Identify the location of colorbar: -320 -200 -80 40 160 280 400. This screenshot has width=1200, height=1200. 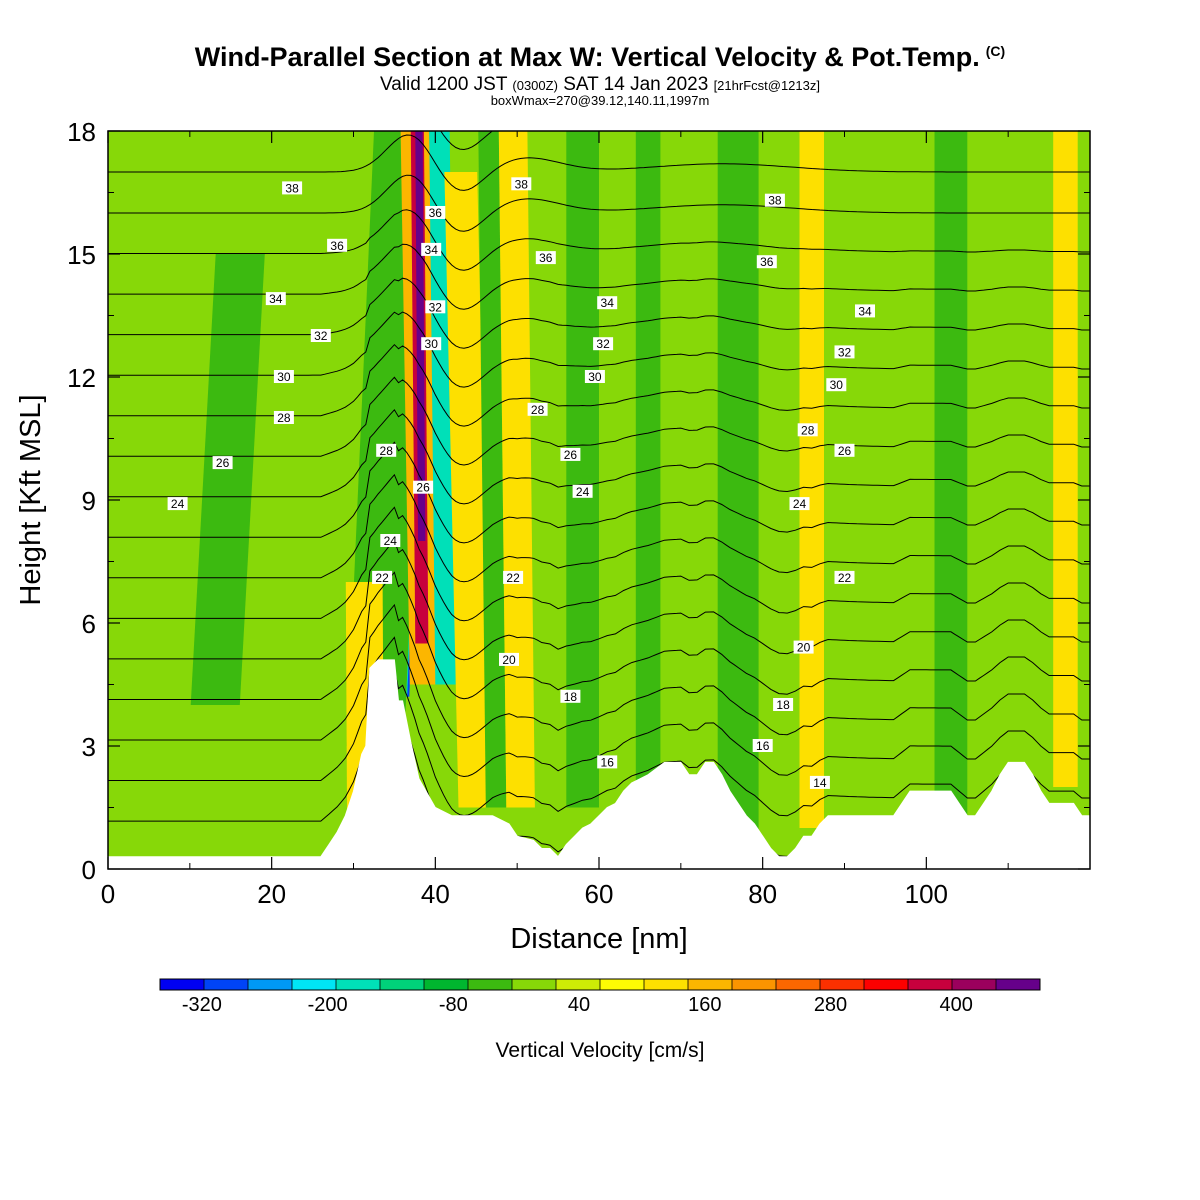
(600, 997).